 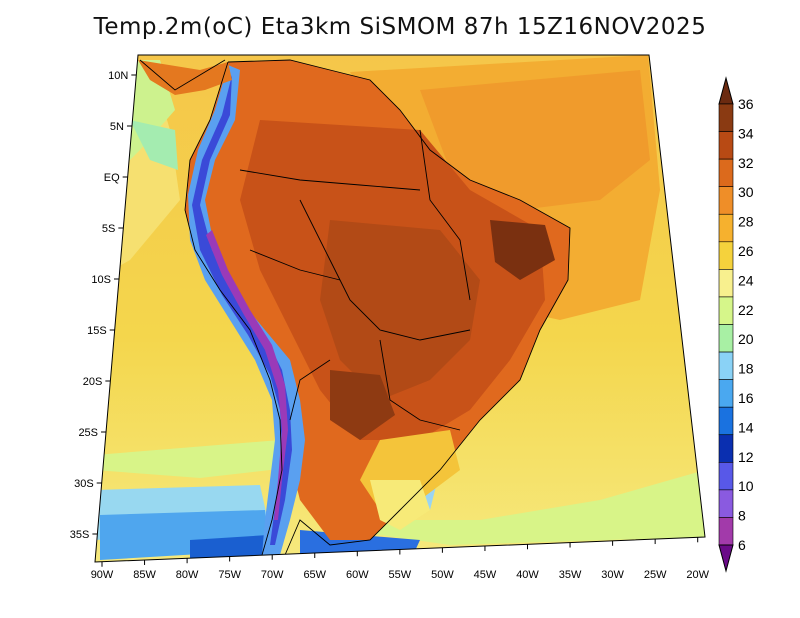 I want to click on lon-tick-label: 45W, so click(x=485, y=575).